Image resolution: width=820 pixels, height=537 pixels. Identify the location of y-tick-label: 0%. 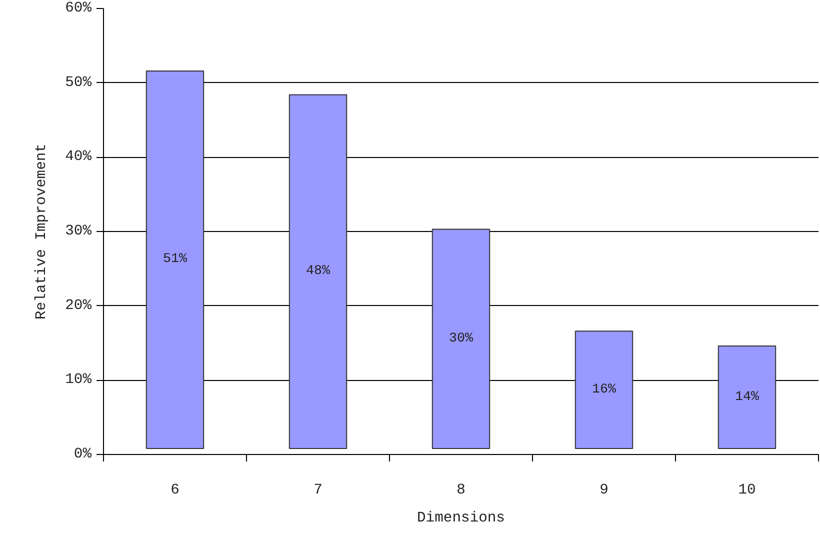
(83, 454).